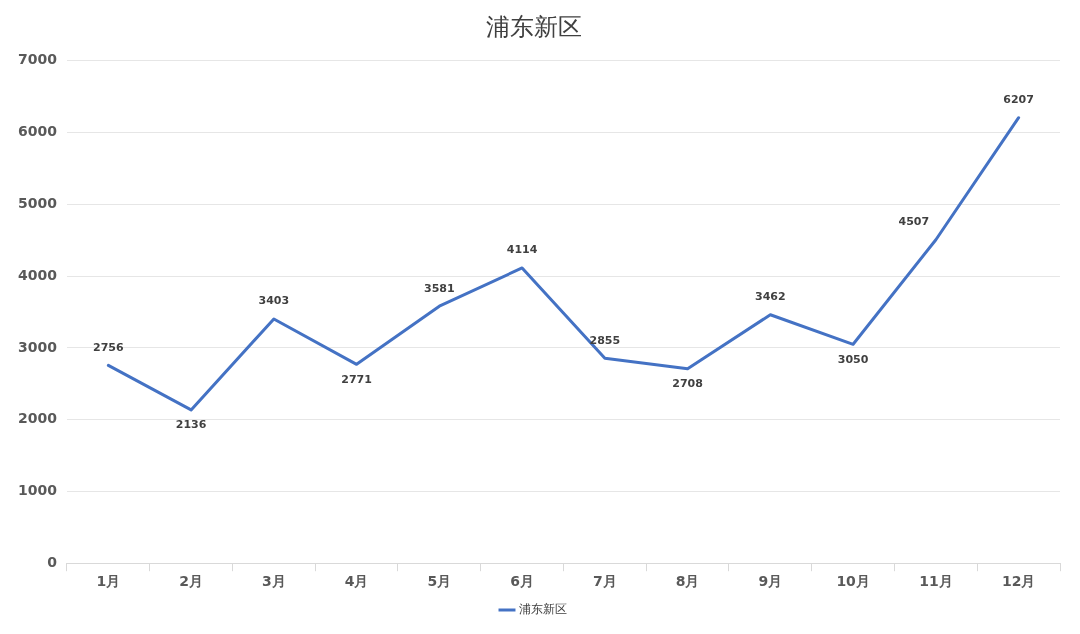  What do you see at coordinates (191, 581) in the screenshot?
I see `x-tick-label: 2月` at bounding box center [191, 581].